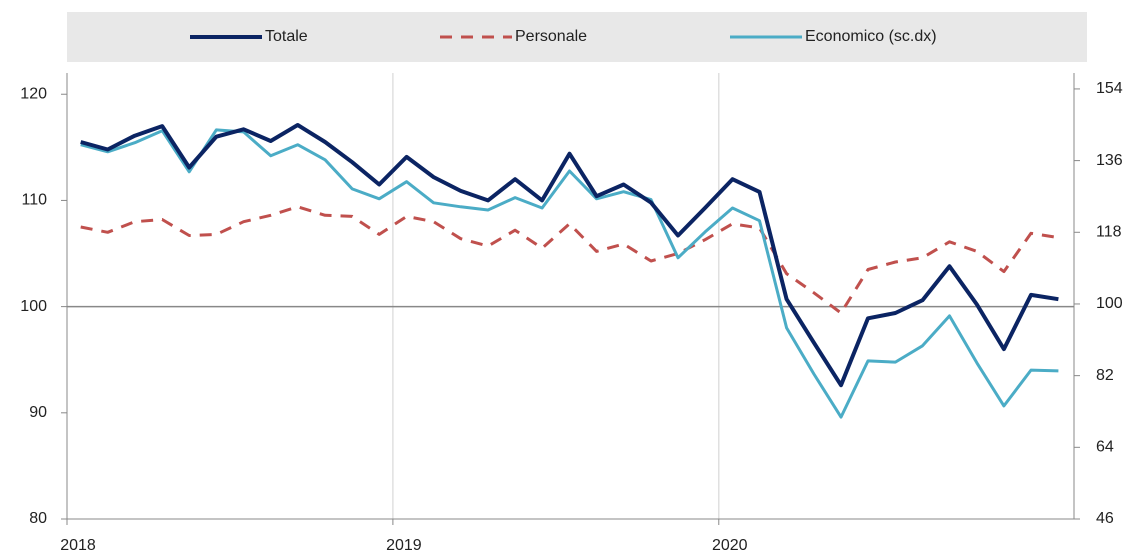 The image size is (1131, 557). What do you see at coordinates (1109, 232) in the screenshot?
I see `y2-tick-label: 118` at bounding box center [1109, 232].